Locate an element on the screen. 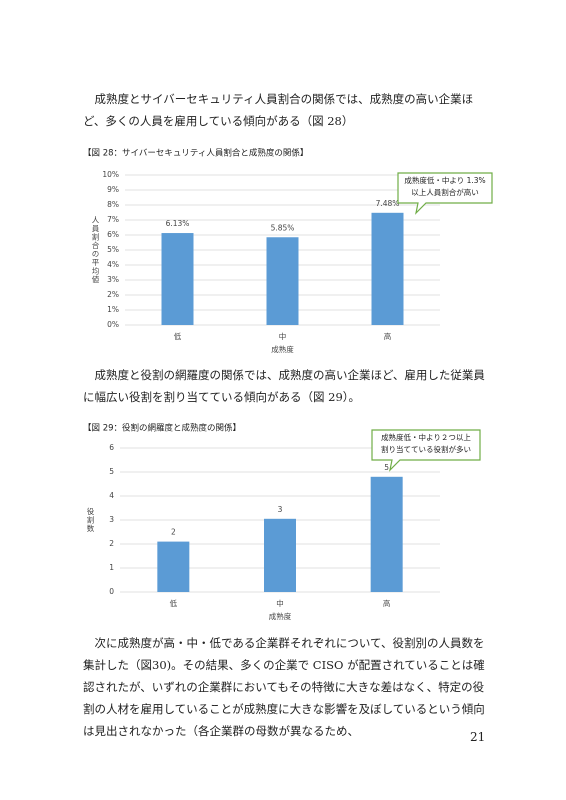 The image size is (566, 800). y-tick-label: 6 is located at coordinates (111, 447).